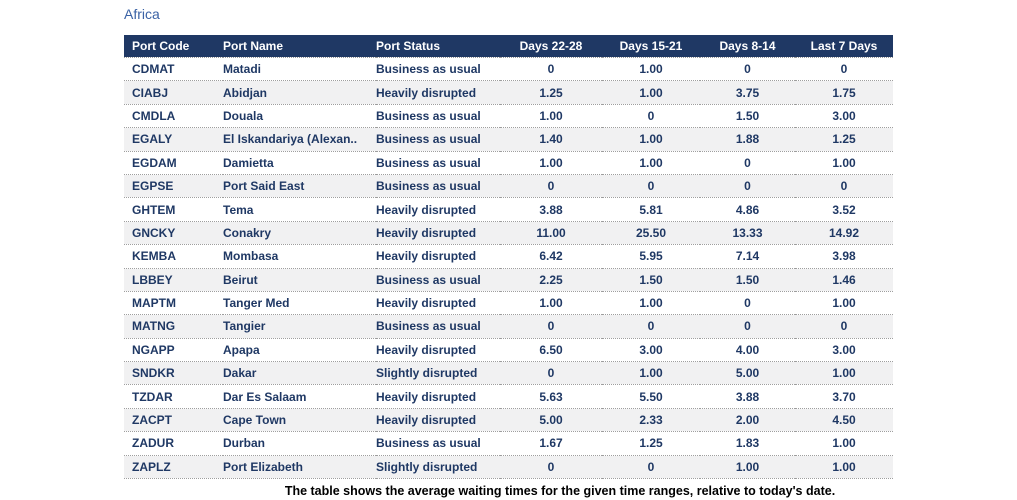 This screenshot has width=1017, height=500. Describe the element at coordinates (844, 92) in the screenshot. I see `last-7-days-cell: 1.75` at that location.